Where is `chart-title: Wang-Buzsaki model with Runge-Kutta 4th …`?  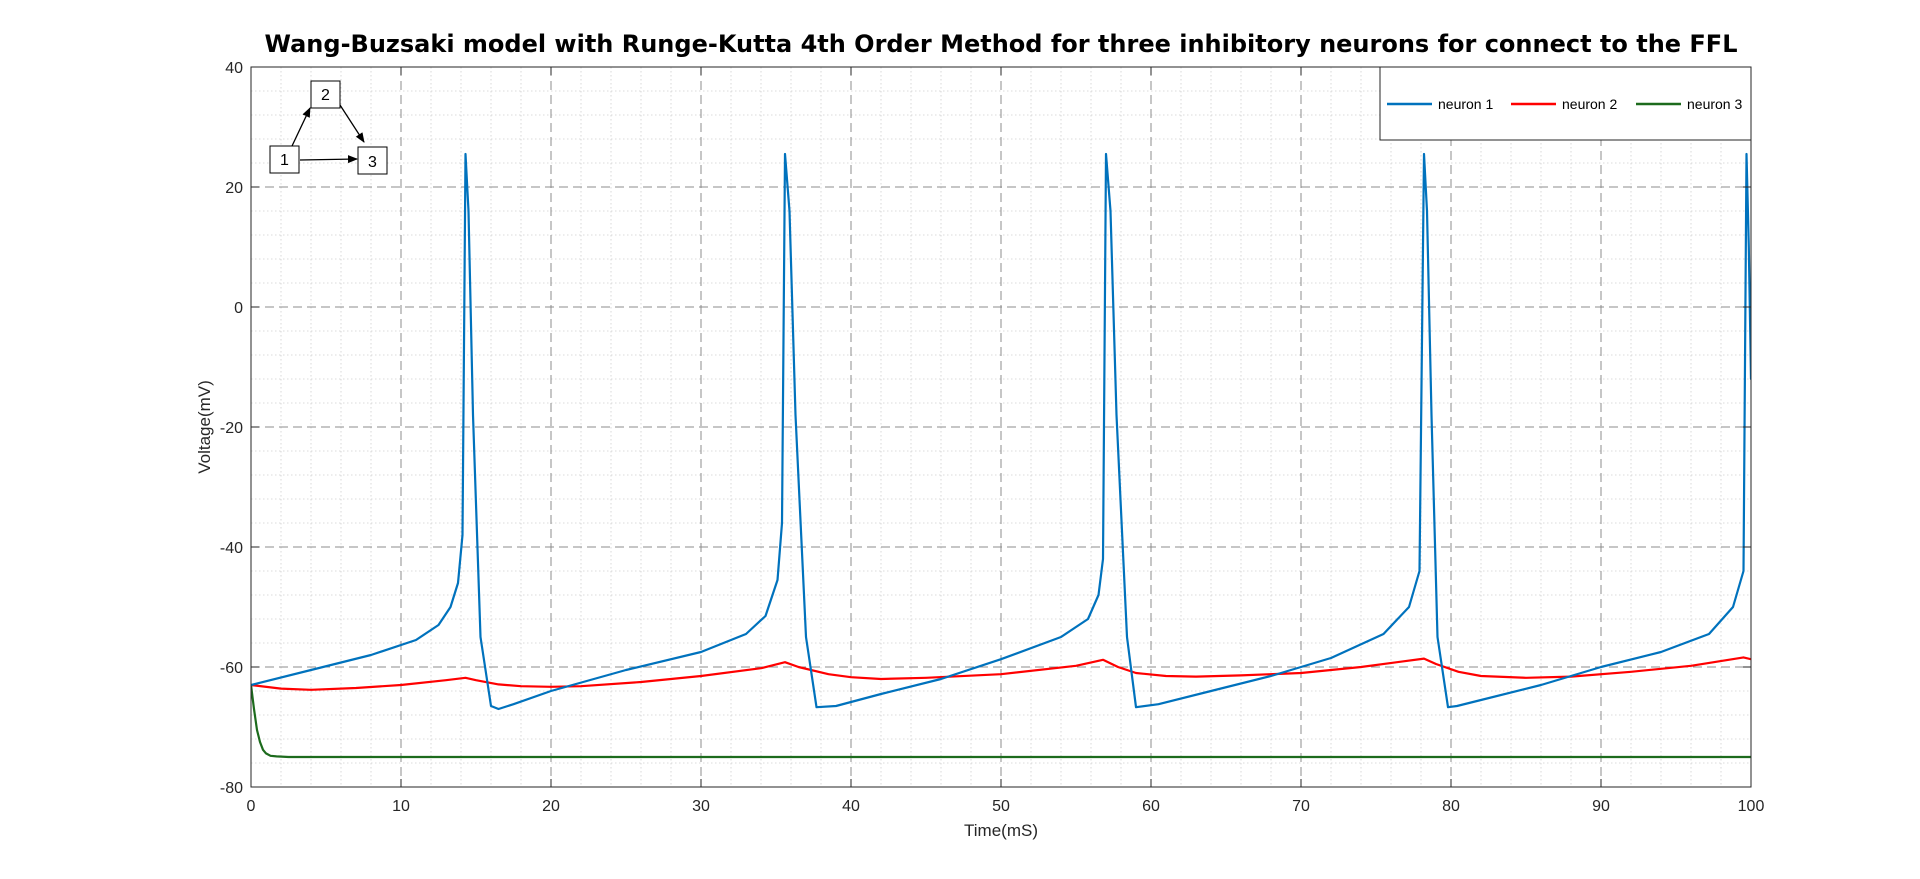
chart-title: Wang-Buzsaki model with Runge-Kutta 4th … is located at coordinates (1000, 44).